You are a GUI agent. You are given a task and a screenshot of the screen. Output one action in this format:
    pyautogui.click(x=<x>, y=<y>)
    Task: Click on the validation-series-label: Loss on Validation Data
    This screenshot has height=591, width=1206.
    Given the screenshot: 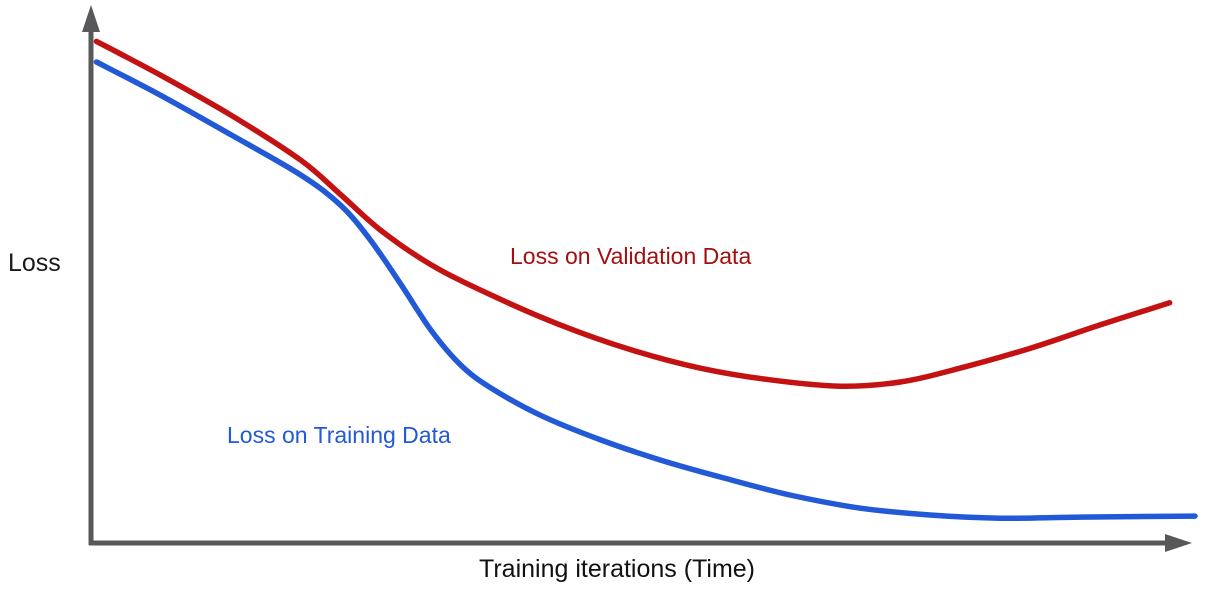 What is the action you would take?
    pyautogui.click(x=631, y=256)
    